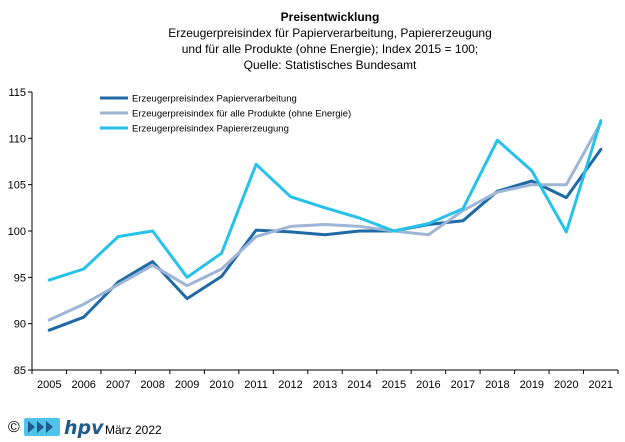 The height and width of the screenshot is (442, 625). What do you see at coordinates (214, 99) in the screenshot?
I see `legend-label-1: Erzeugerpreisindex Papierverarbeitung` at bounding box center [214, 99].